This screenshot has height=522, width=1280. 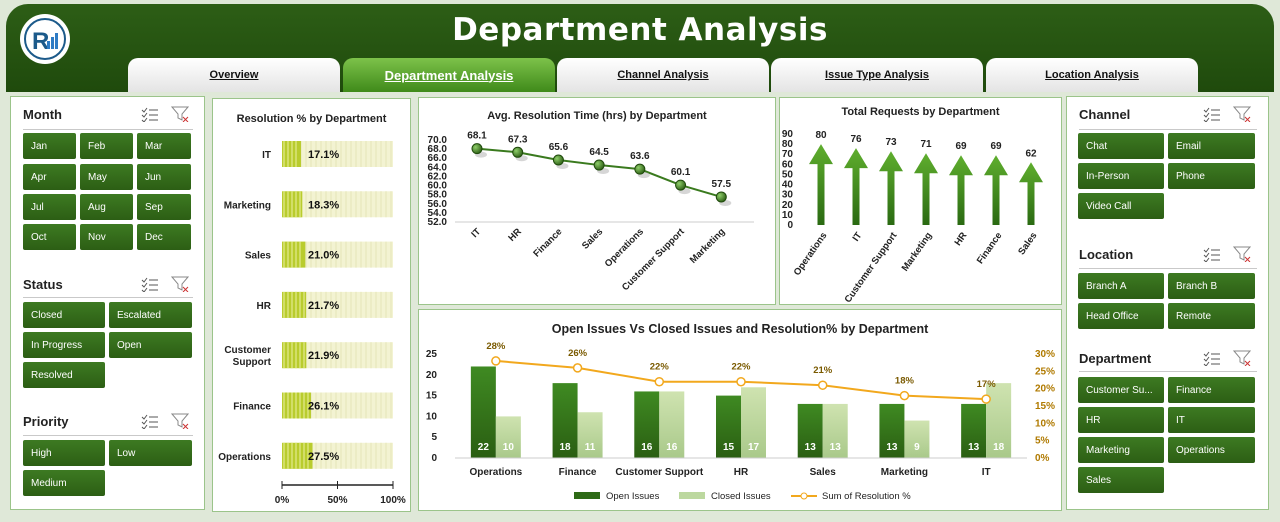 What do you see at coordinates (1211, 450) in the screenshot?
I see `department-operations-button: Operations` at bounding box center [1211, 450].